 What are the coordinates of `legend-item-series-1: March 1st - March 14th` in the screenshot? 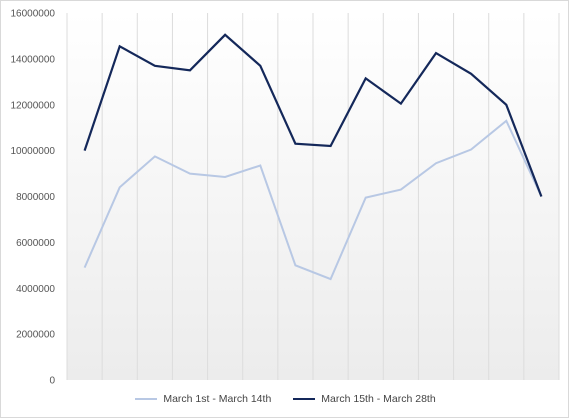 It's located at (203, 399).